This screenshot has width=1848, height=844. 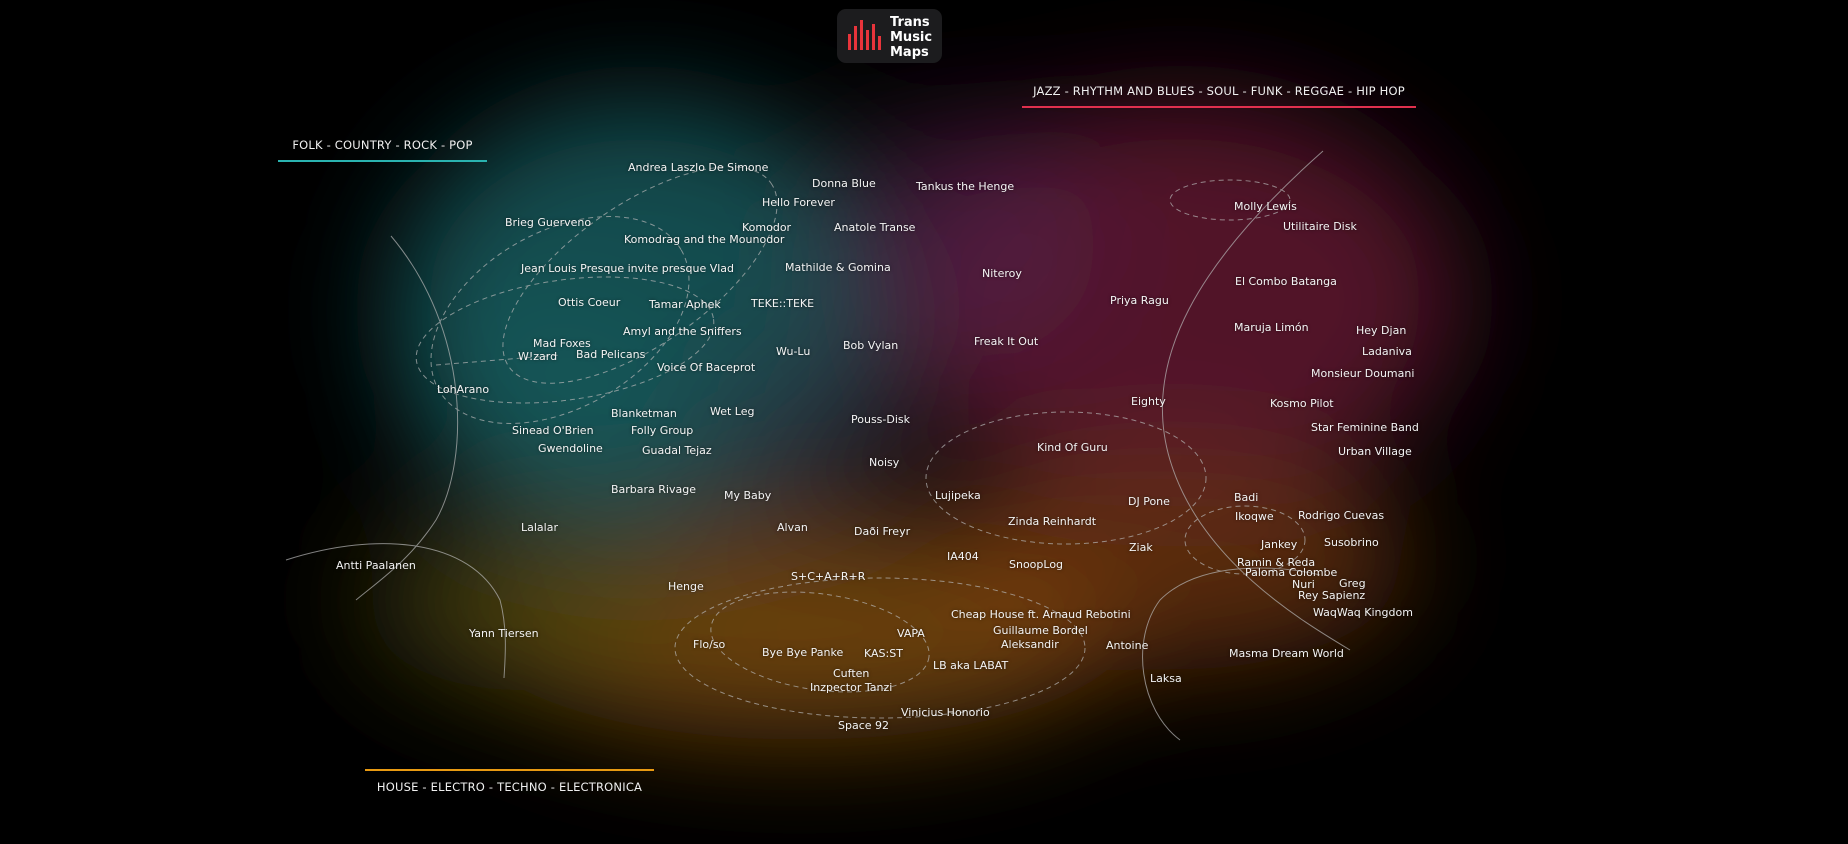 I want to click on artist-node: Monsieur Doumani, so click(x=1363, y=373).